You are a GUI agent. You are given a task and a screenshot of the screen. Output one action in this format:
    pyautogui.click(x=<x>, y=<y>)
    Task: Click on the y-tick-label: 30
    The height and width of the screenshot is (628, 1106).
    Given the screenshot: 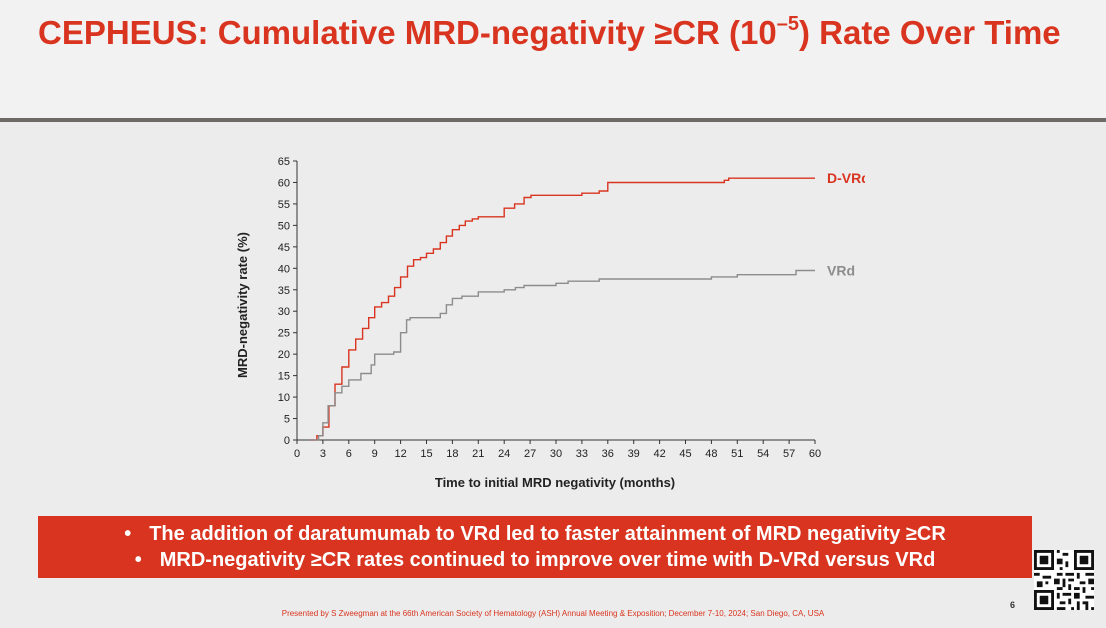 What is the action you would take?
    pyautogui.click(x=284, y=312)
    